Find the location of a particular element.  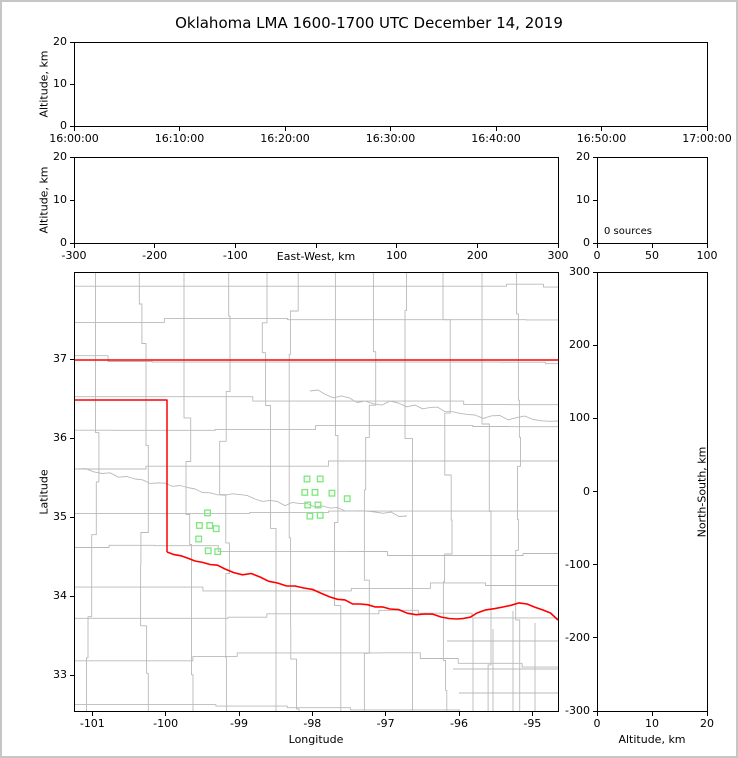

x-tick-label: 16:40:00 is located at coordinates (496, 138).